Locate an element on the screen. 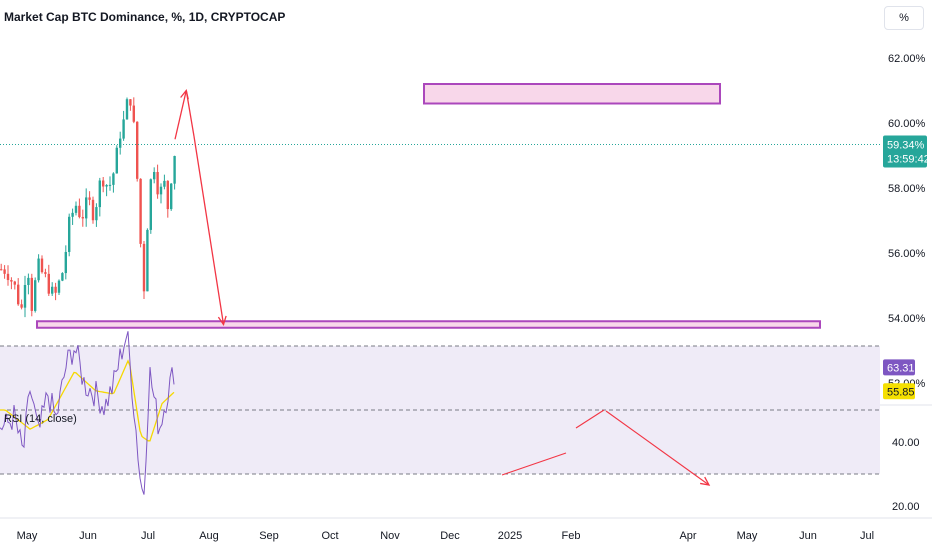  resistance-zone is located at coordinates (572, 94).